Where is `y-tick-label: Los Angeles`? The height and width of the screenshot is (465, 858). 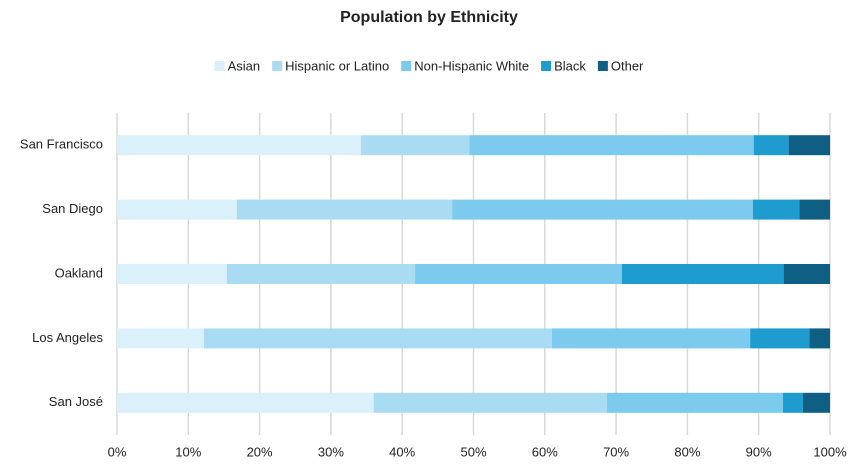 y-tick-label: Los Angeles is located at coordinates (67, 337).